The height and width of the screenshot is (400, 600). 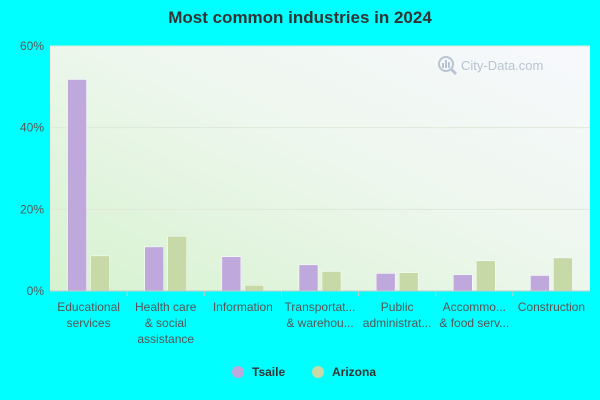 I want to click on y-tick-label: 40%, so click(x=32, y=128).